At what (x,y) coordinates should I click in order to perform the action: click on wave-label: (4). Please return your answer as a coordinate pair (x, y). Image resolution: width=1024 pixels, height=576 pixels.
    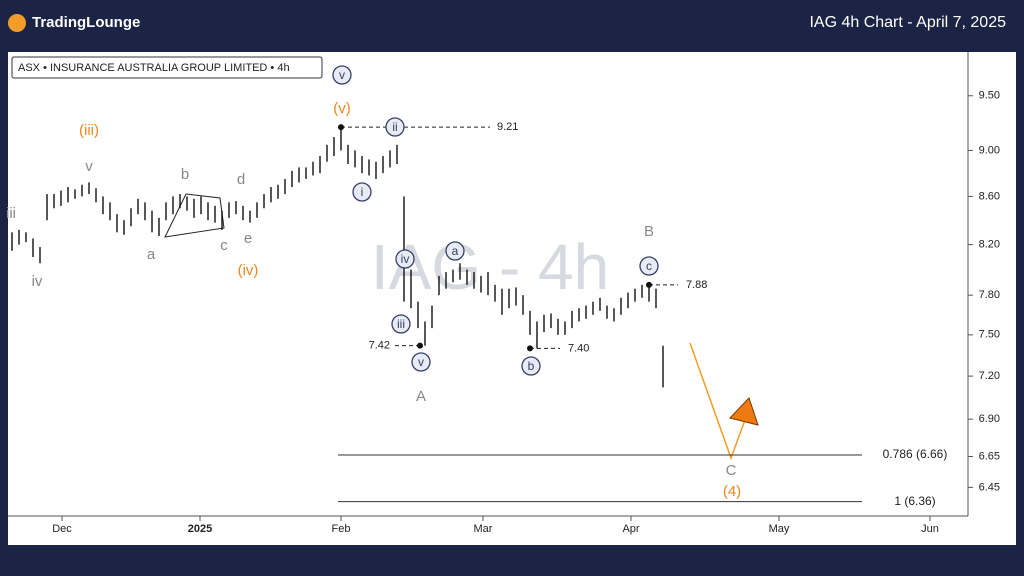
    Looking at the image, I should click on (732, 491).